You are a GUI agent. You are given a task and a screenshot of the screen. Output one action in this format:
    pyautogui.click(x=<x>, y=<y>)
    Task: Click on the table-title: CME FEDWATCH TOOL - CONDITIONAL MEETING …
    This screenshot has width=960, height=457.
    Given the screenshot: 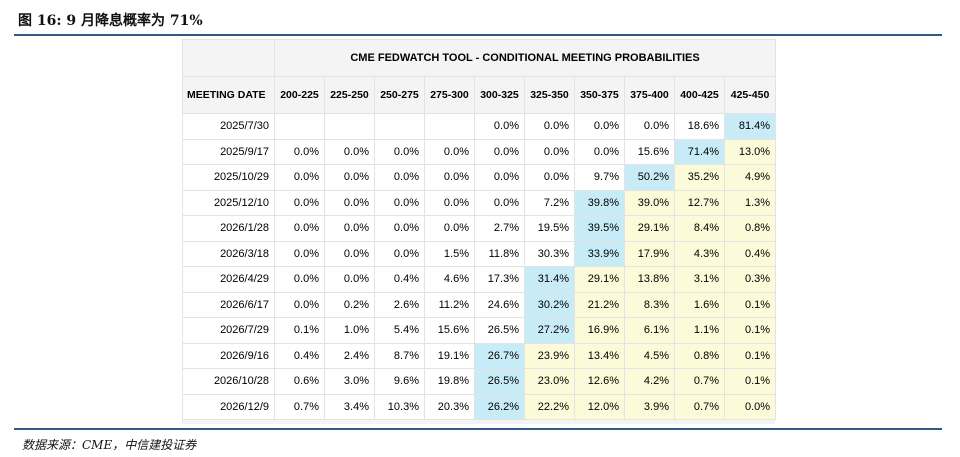 What is the action you would take?
    pyautogui.click(x=525, y=58)
    